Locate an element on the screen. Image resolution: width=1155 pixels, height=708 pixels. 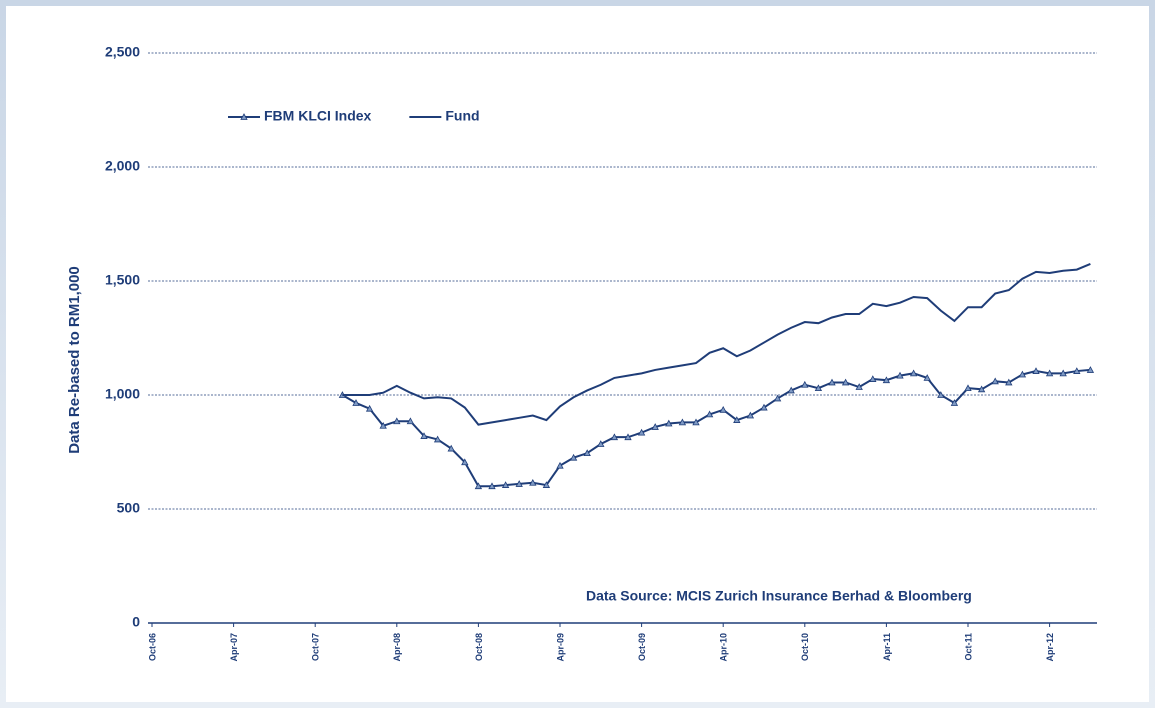
x-tick-label: Apr-11 is located at coordinates (887, 647).